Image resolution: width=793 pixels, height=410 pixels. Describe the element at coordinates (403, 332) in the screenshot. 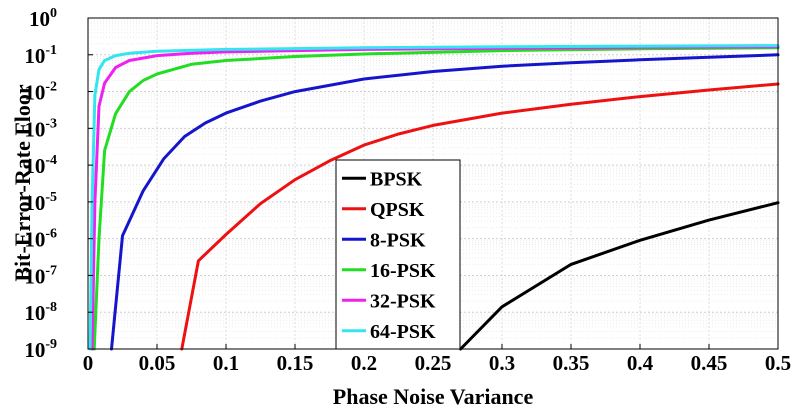

I see `legend-label-64-psk: 64-PSK` at that location.